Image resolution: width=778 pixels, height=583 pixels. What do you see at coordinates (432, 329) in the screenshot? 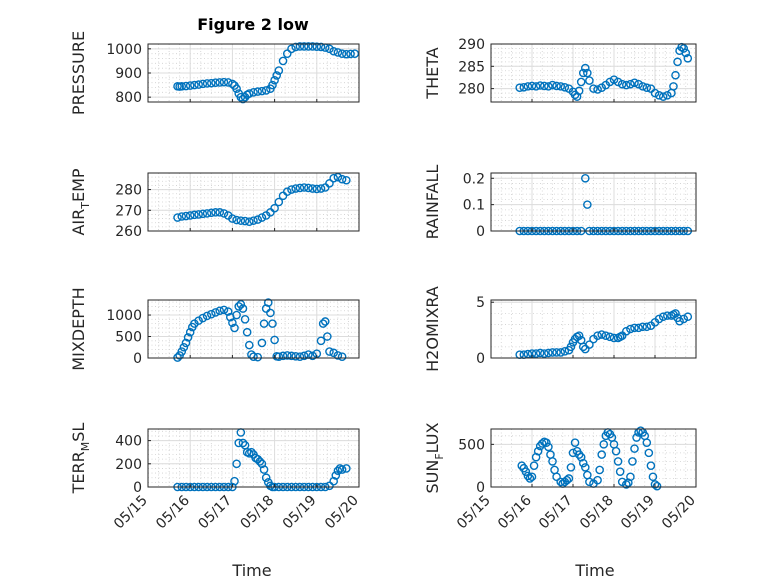
I see `y-axis-label: H2OMIXRA` at bounding box center [432, 329].